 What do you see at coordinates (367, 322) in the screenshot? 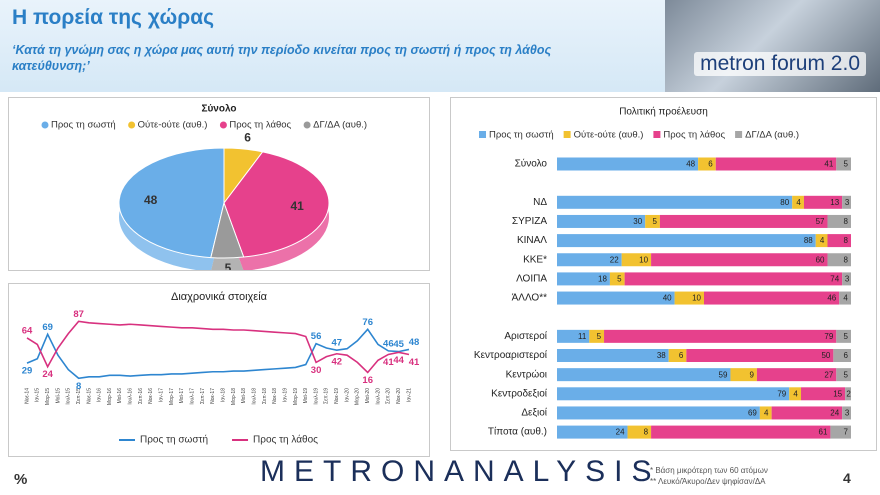
I see `data-label: 76` at bounding box center [367, 322].